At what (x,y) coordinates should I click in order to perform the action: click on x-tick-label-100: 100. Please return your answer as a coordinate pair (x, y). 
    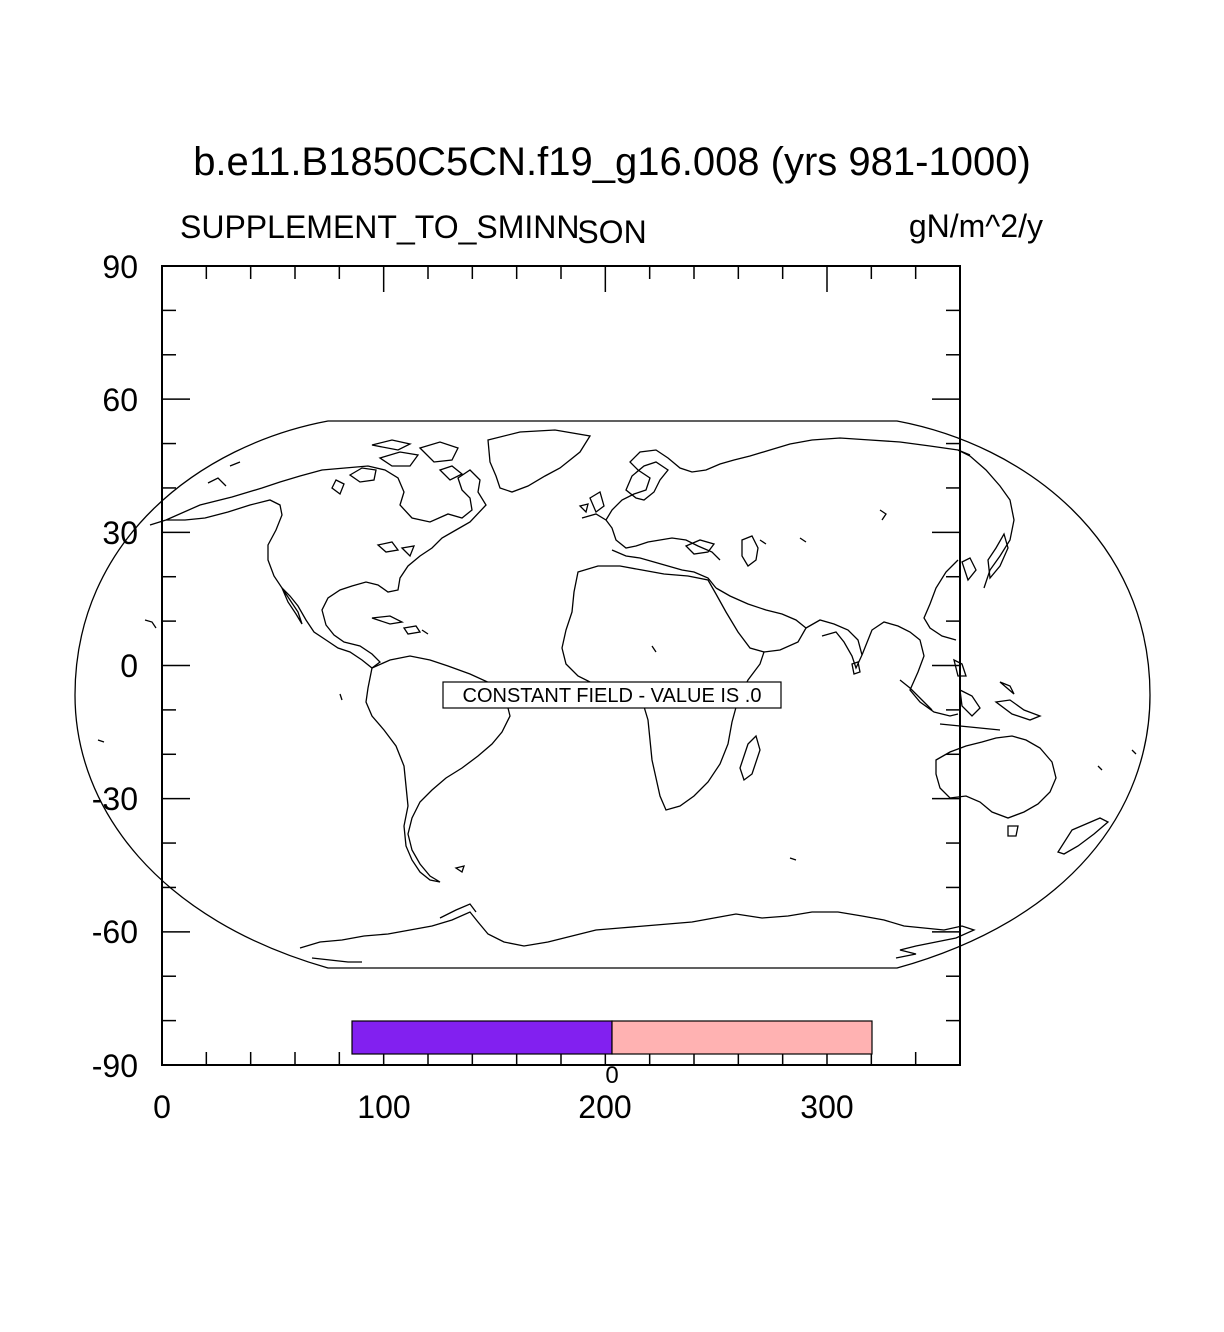
    Looking at the image, I should click on (383, 1107).